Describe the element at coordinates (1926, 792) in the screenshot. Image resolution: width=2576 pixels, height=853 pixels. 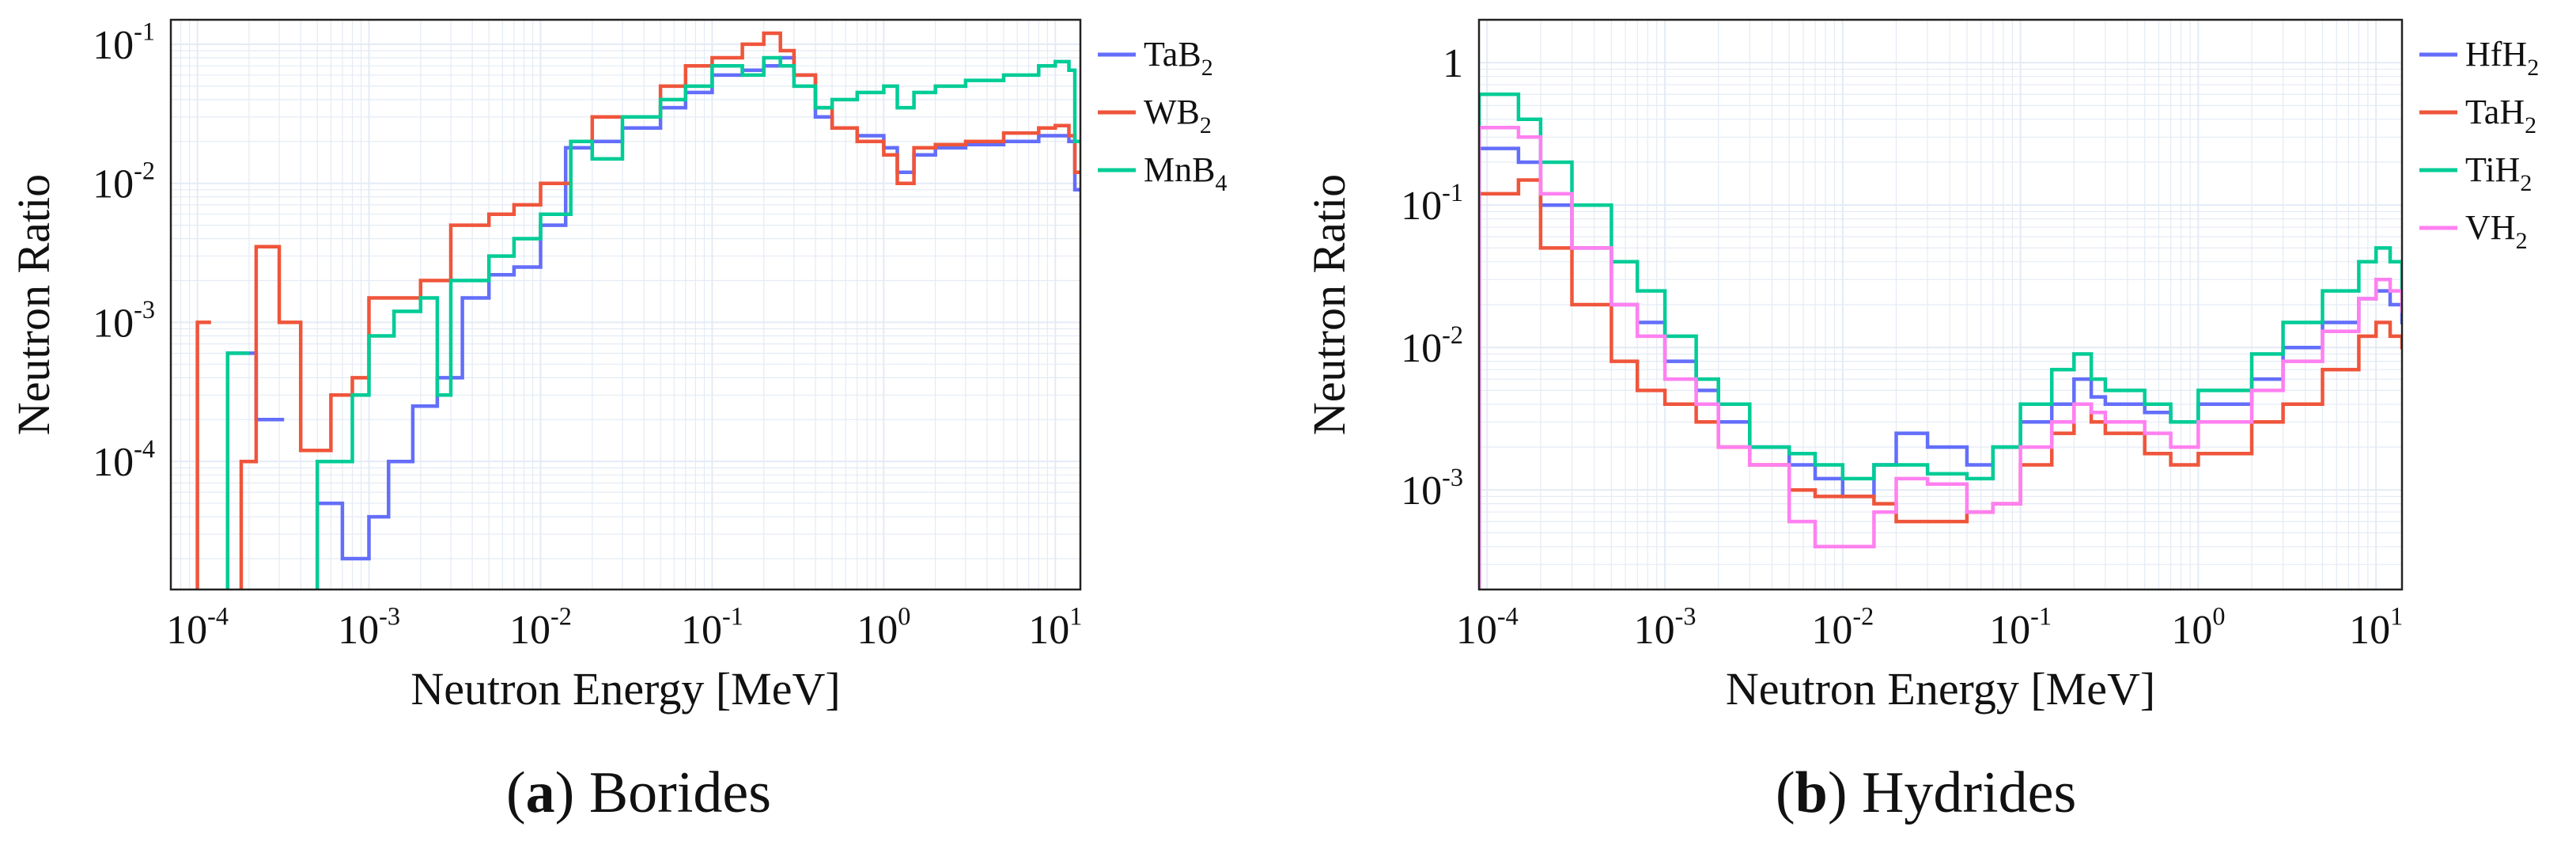
I see `caption-b: (b) Hydrides` at that location.